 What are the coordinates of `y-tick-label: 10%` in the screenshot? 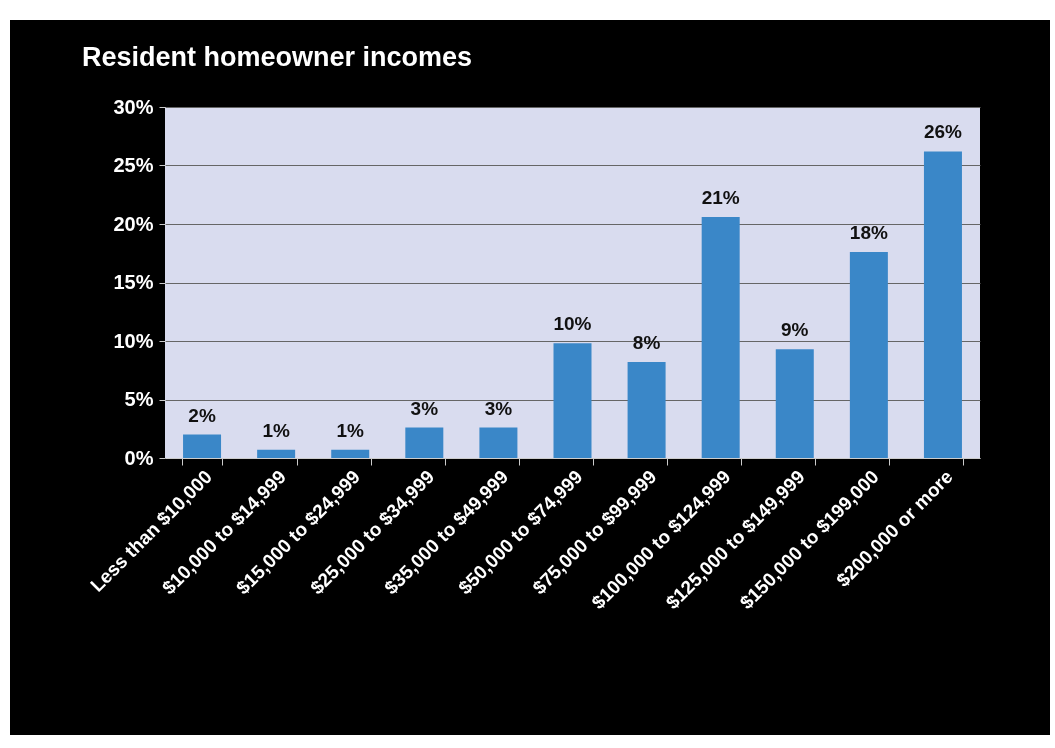 It's located at (133, 340).